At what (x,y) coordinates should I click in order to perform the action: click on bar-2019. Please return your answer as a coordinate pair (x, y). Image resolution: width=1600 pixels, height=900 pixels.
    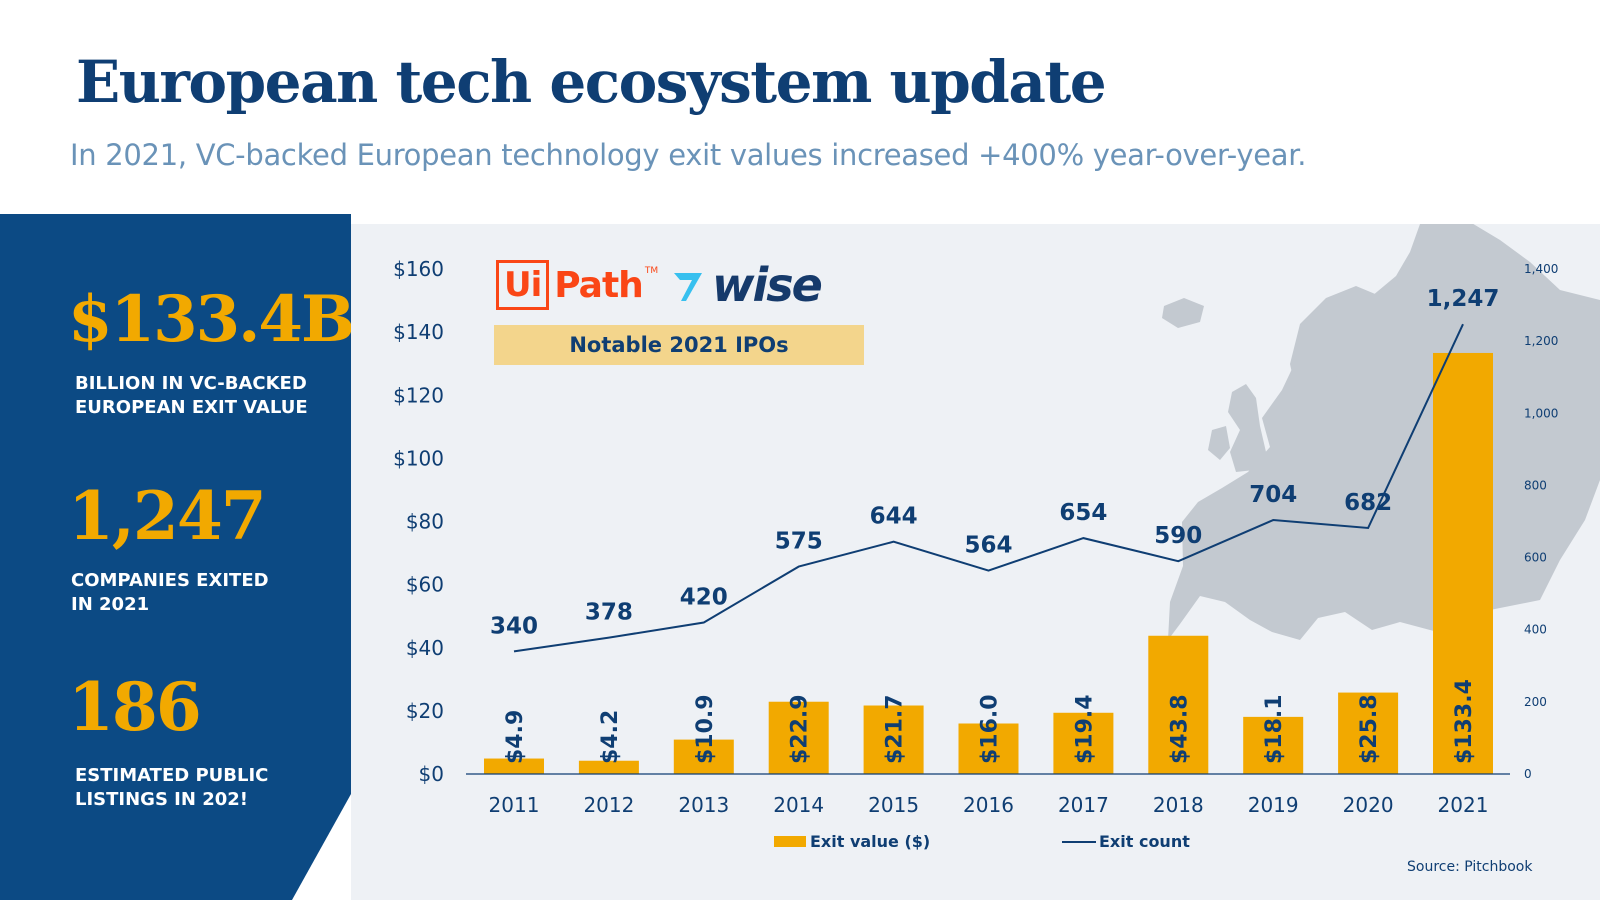
    Looking at the image, I should click on (1273, 745).